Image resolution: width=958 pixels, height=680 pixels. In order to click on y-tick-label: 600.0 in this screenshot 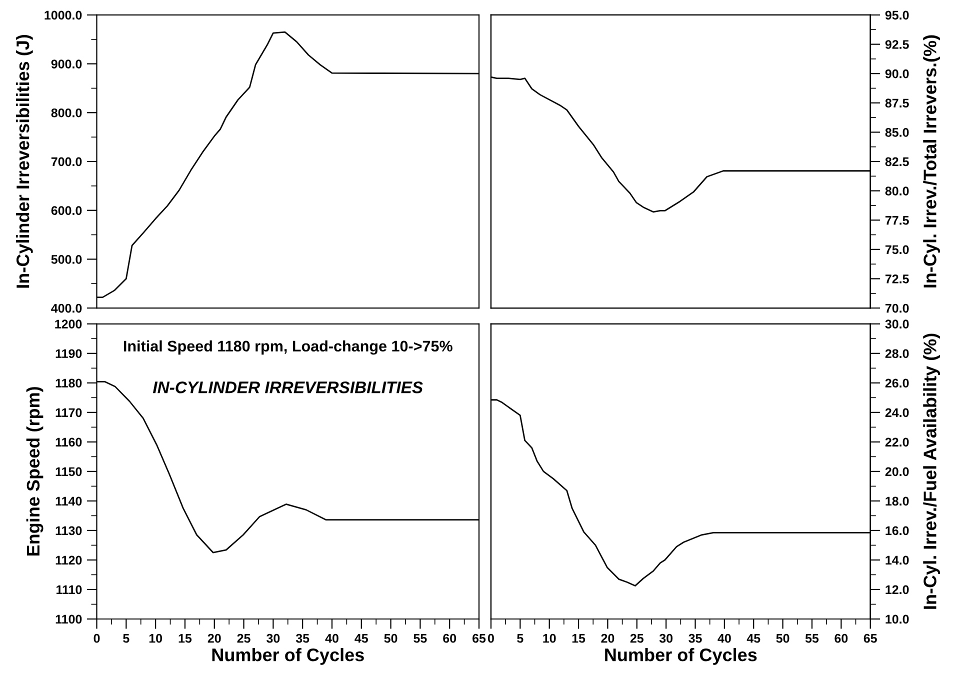, I will do `click(66, 210)`.